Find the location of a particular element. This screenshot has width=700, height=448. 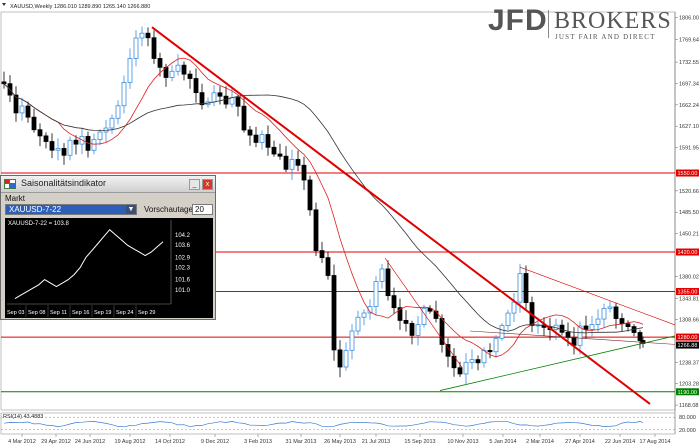

price-tag-label: 1420.00 is located at coordinates (688, 253).